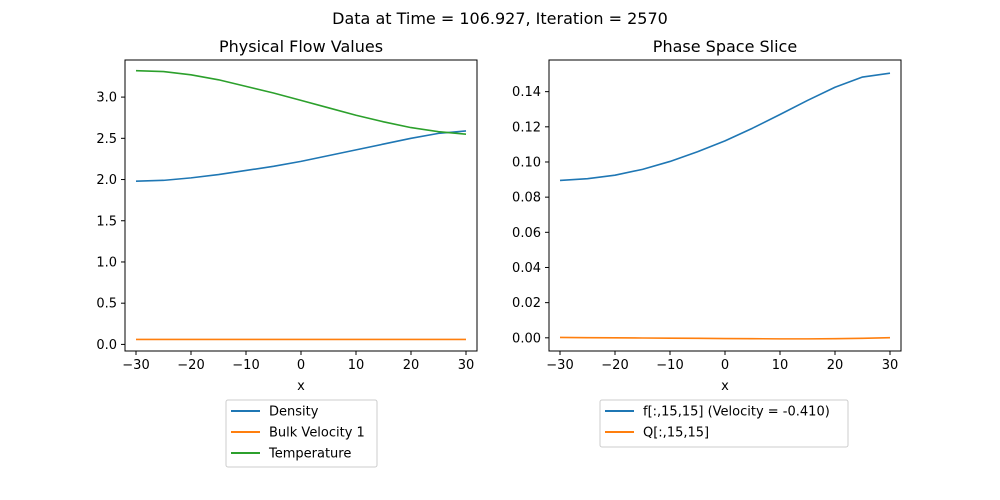  What do you see at coordinates (526, 268) in the screenshot?
I see `y-tick-label: 0.04` at bounding box center [526, 268].